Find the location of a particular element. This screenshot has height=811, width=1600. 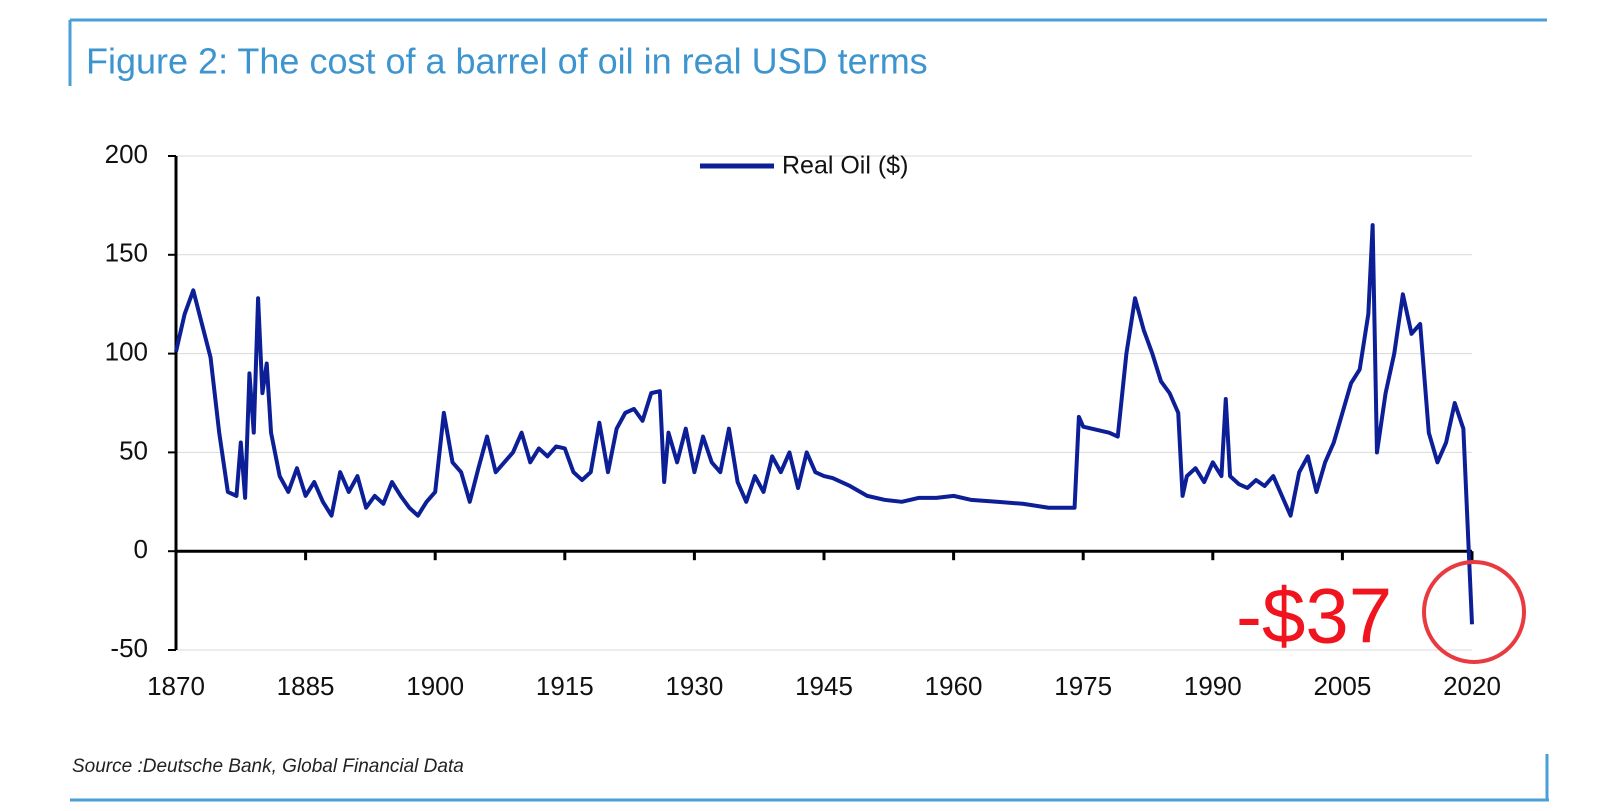

x-tick-label: 1975 is located at coordinates (1083, 686).